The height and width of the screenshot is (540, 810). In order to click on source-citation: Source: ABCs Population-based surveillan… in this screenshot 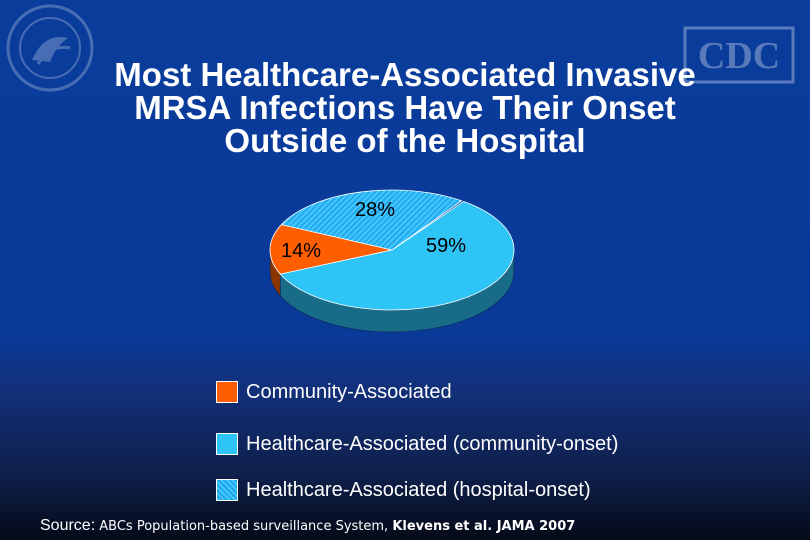, I will do `click(307, 526)`.